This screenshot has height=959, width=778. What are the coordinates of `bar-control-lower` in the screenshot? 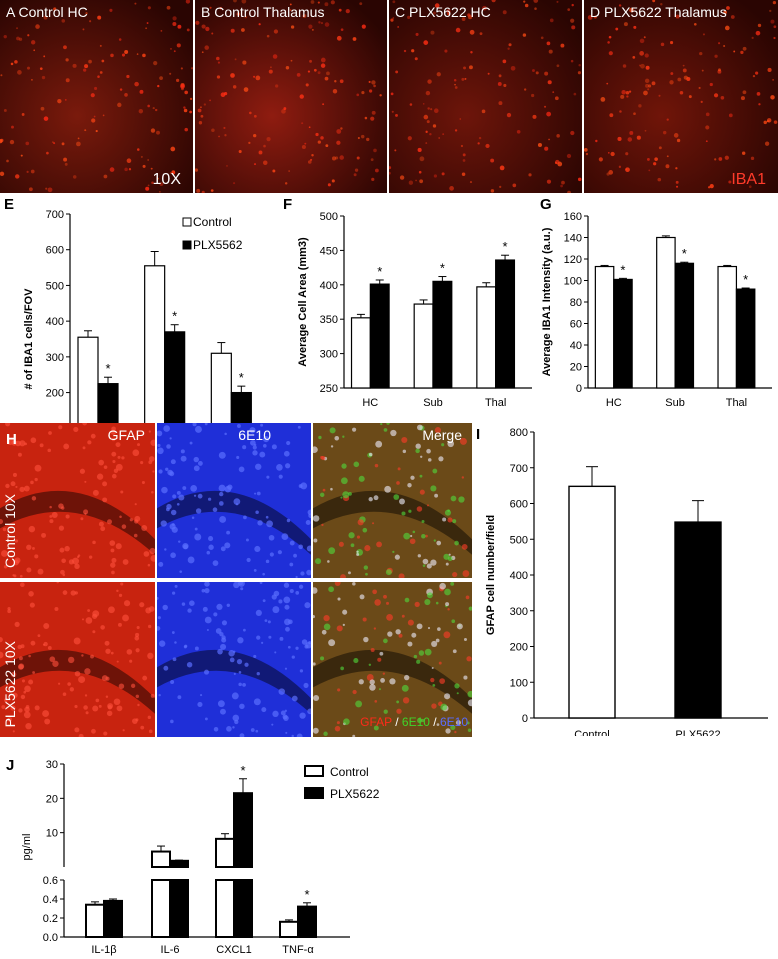 It's located at (225, 908).